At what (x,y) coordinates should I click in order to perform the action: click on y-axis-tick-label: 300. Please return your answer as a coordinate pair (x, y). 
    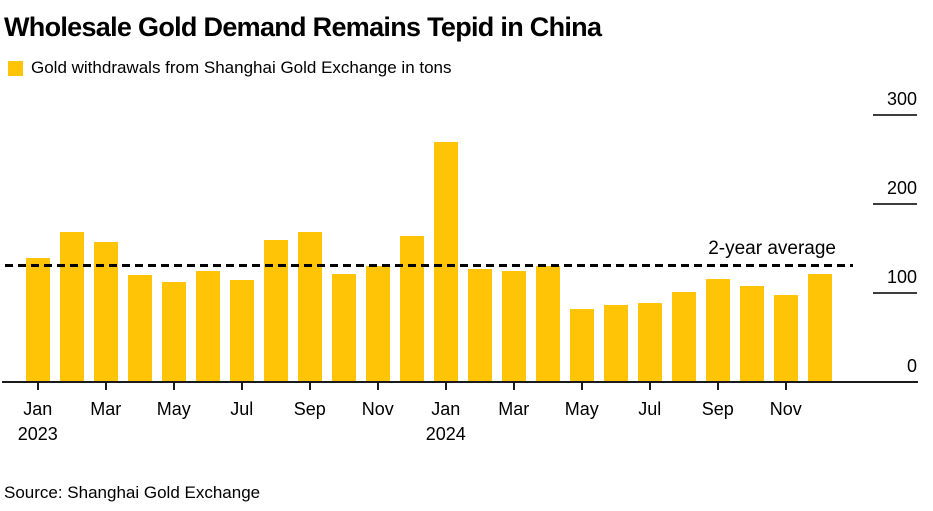
    Looking at the image, I should click on (901, 99).